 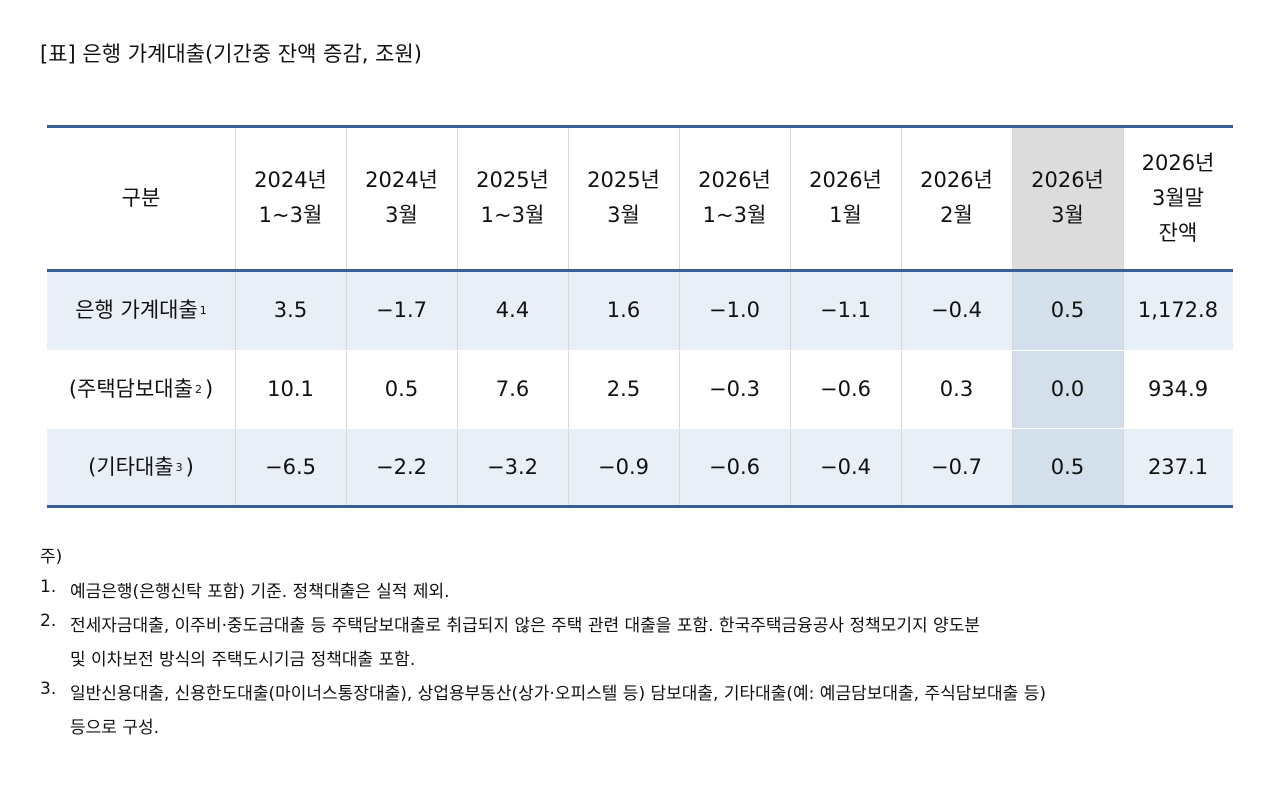 I want to click on label-text: (주택담보대출, so click(x=130, y=388).